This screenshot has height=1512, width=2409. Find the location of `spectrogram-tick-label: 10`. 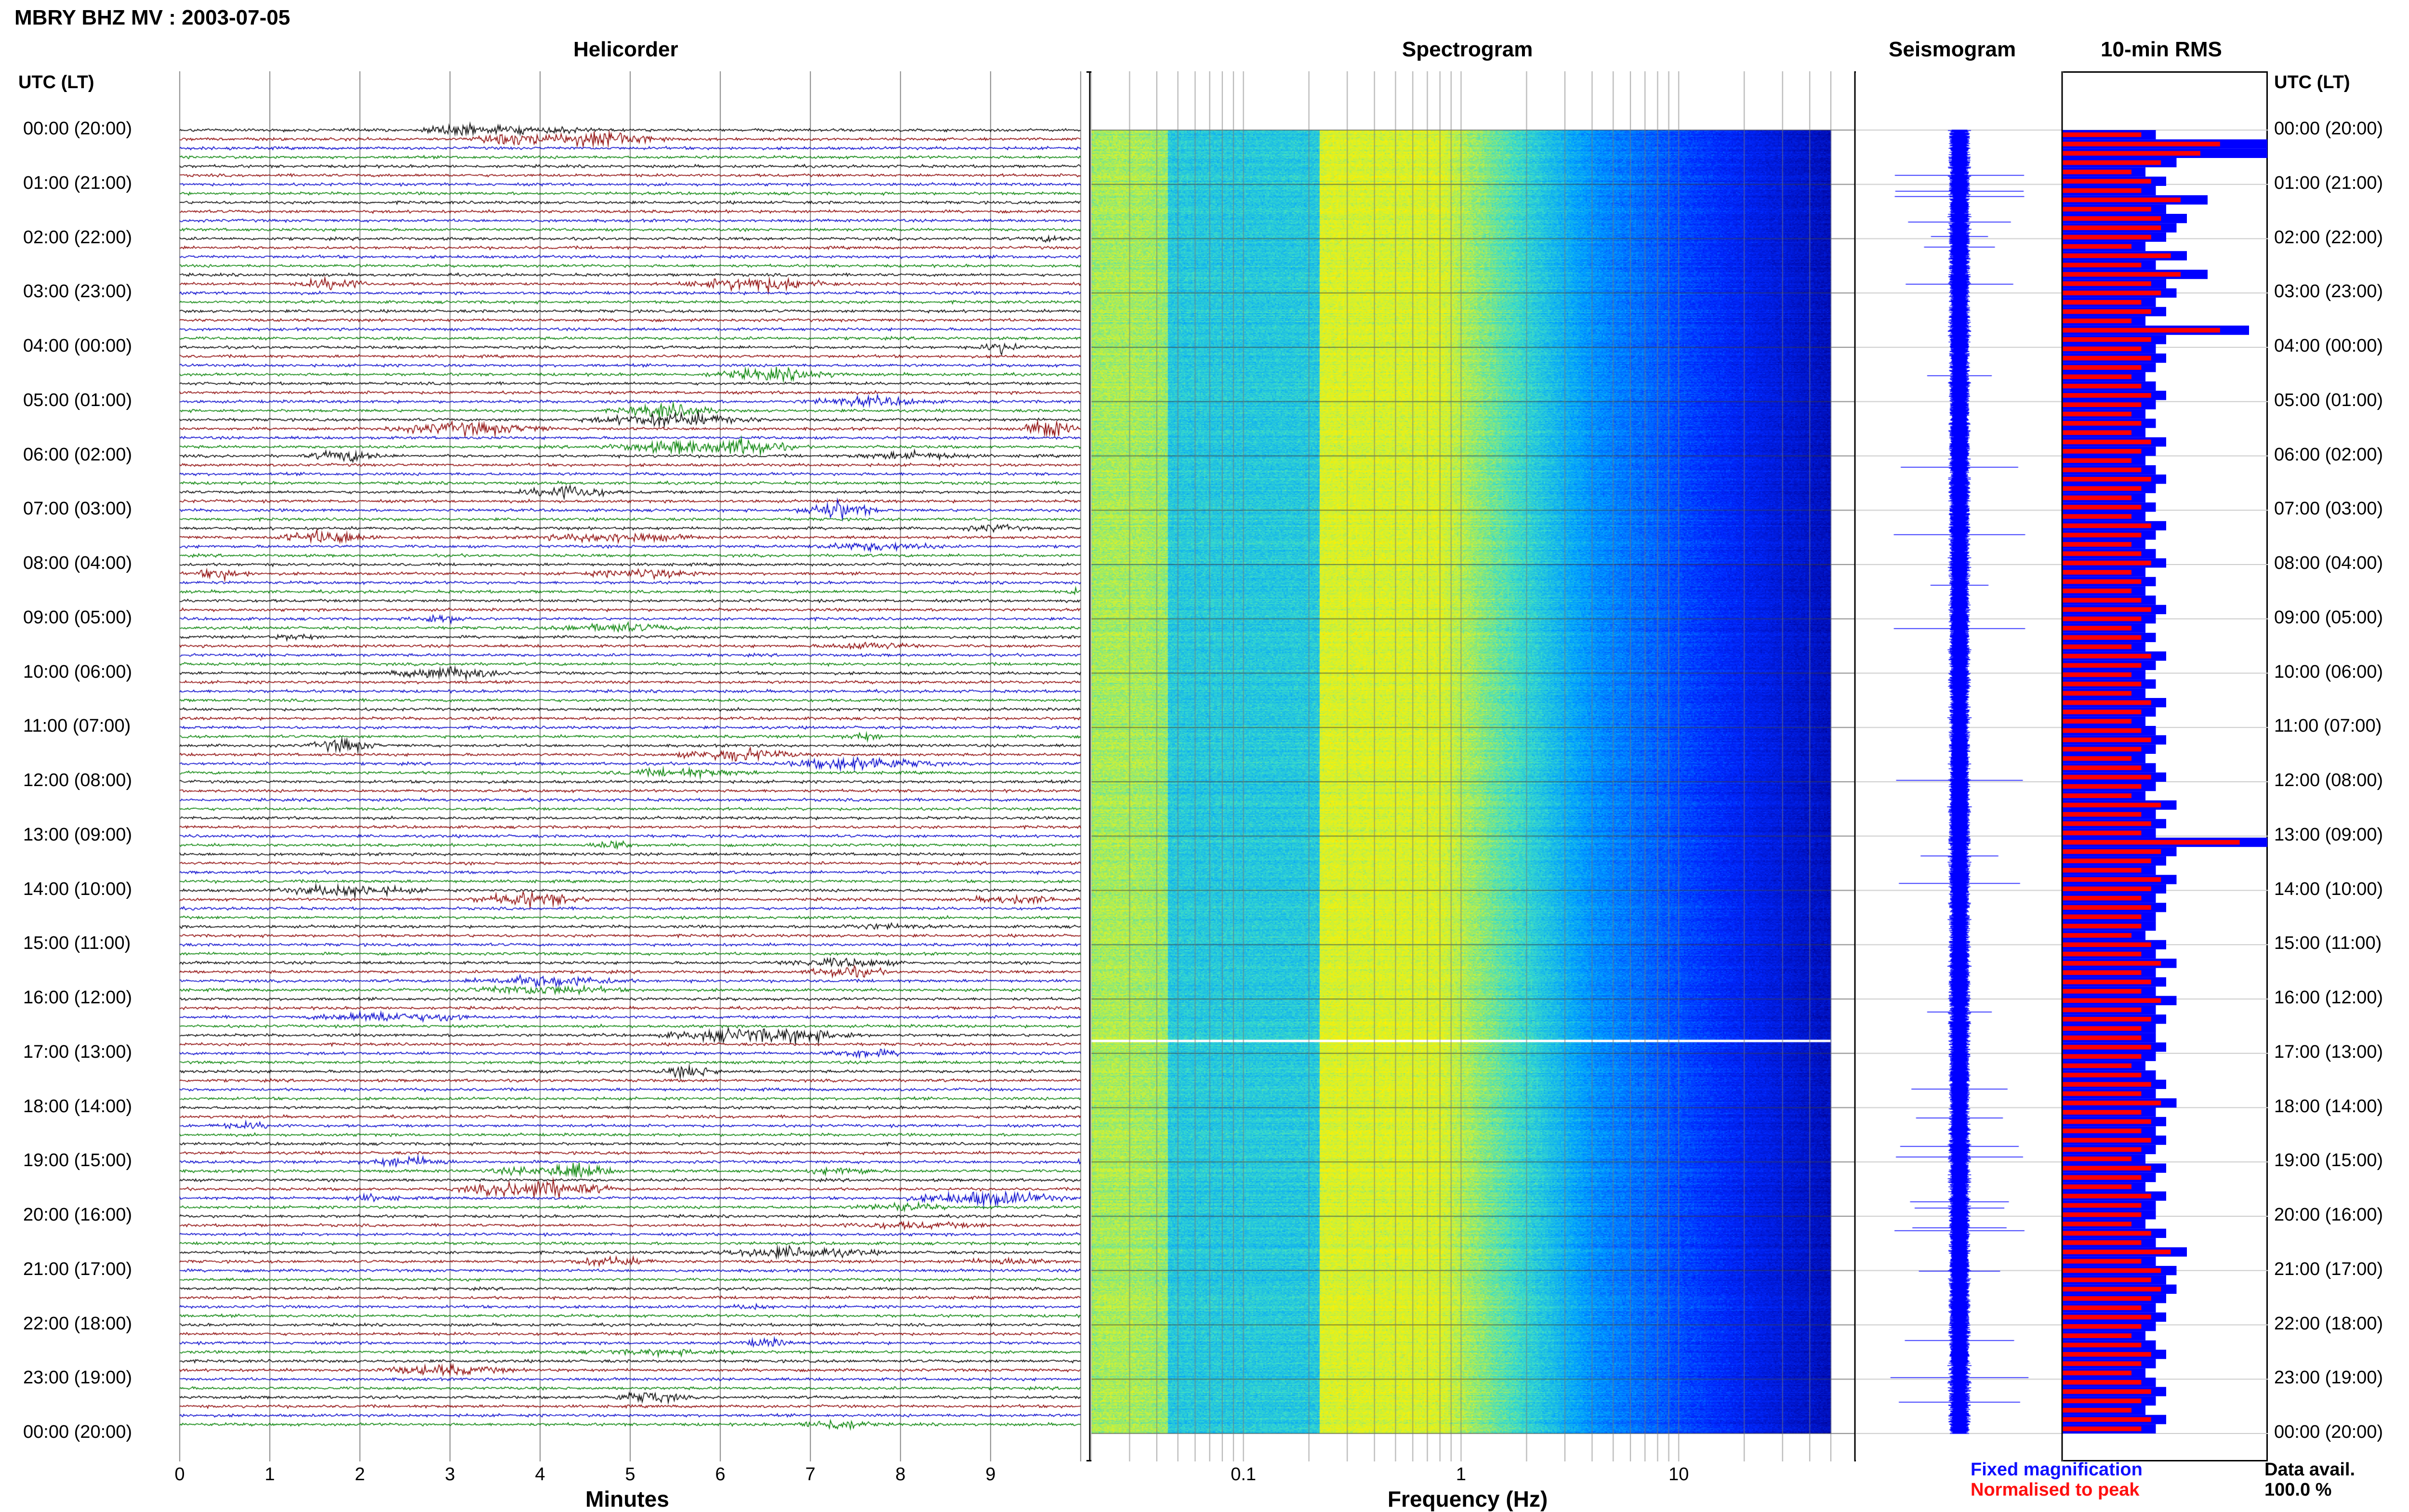

spectrogram-tick-label: 10 is located at coordinates (1678, 1474).